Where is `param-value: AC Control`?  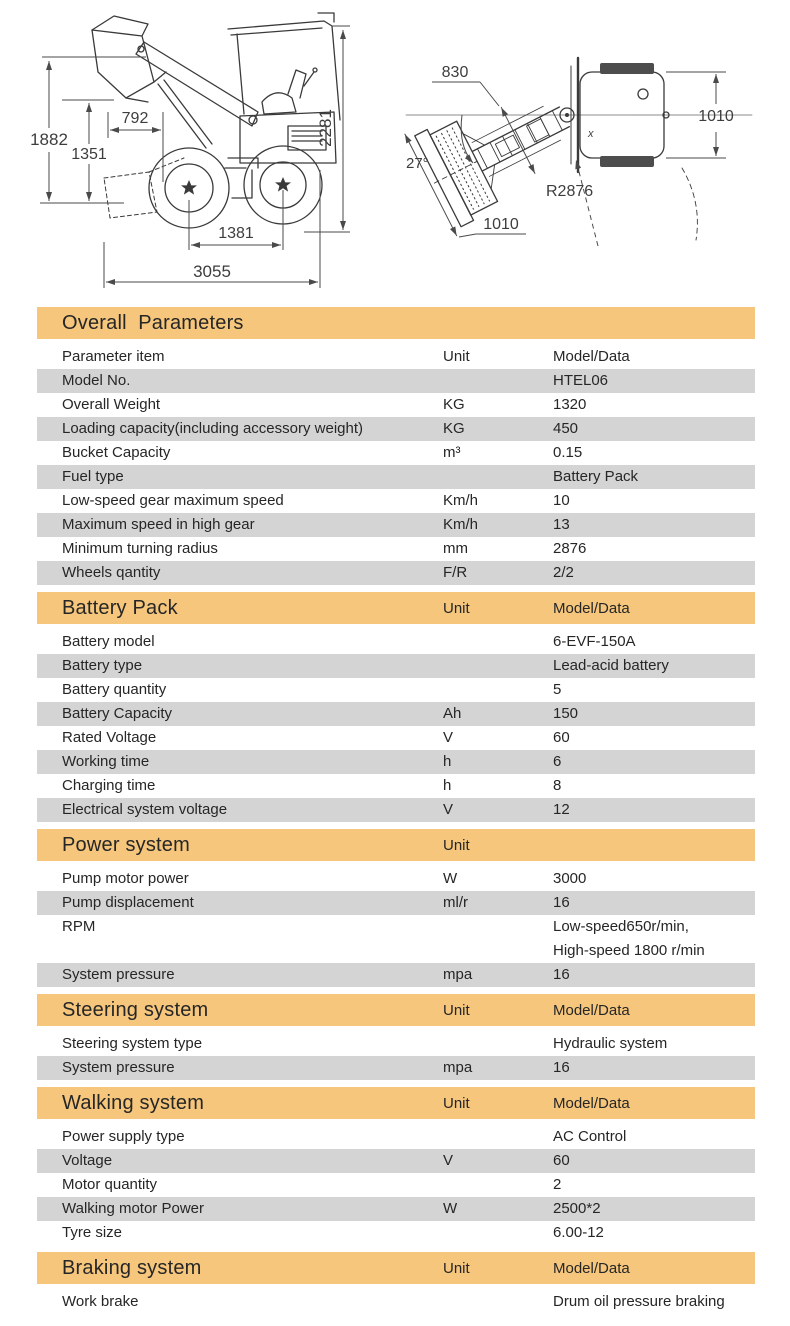 param-value: AC Control is located at coordinates (590, 1136).